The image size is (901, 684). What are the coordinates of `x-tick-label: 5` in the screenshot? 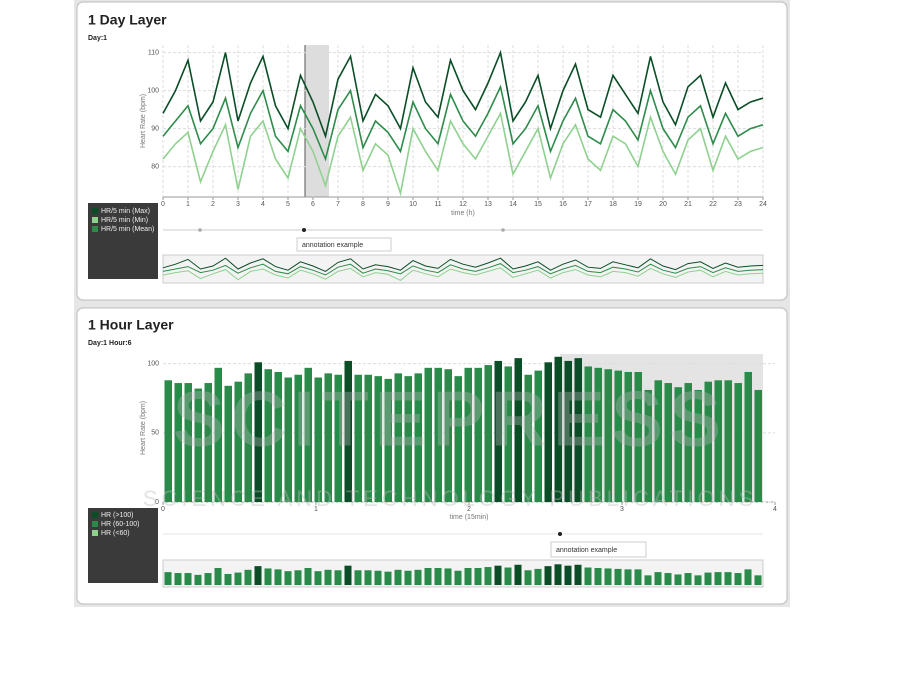 It's located at (288, 204).